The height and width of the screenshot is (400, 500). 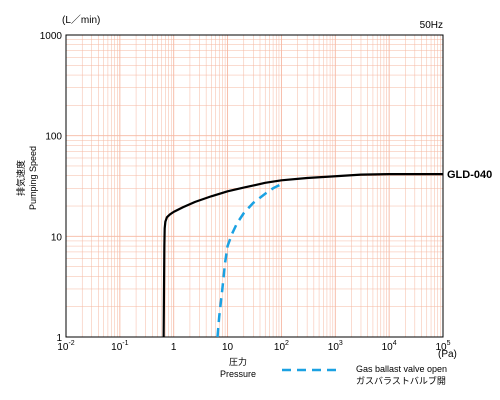 What do you see at coordinates (174, 347) in the screenshot?
I see `x-tick-label: 1` at bounding box center [174, 347].